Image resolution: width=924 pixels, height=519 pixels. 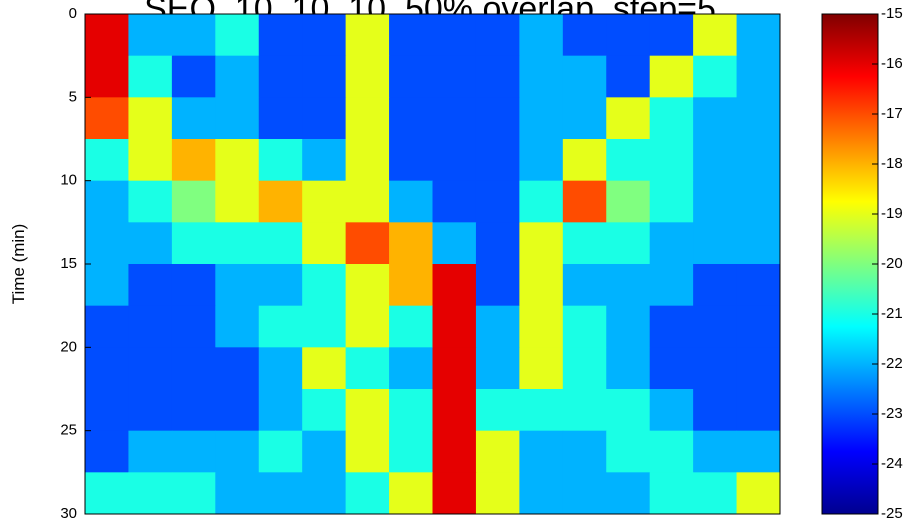 I want to click on colorbar-tick-label: -19, so click(x=892, y=213).